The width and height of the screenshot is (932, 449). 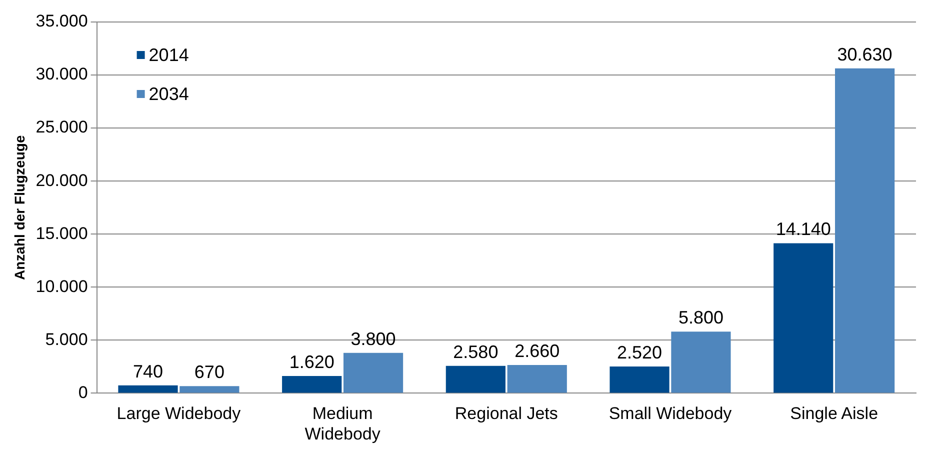 I want to click on data-label: 3.800, so click(x=373, y=338).